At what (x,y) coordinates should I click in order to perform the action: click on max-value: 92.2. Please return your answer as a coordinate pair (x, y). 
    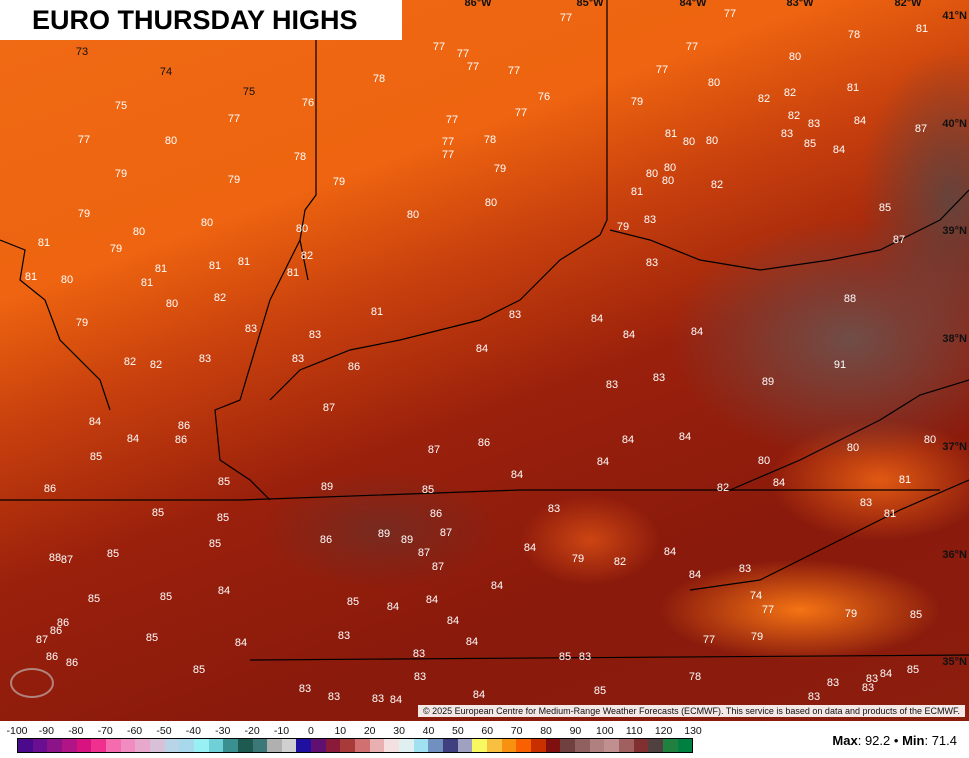
    Looking at the image, I should click on (877, 740).